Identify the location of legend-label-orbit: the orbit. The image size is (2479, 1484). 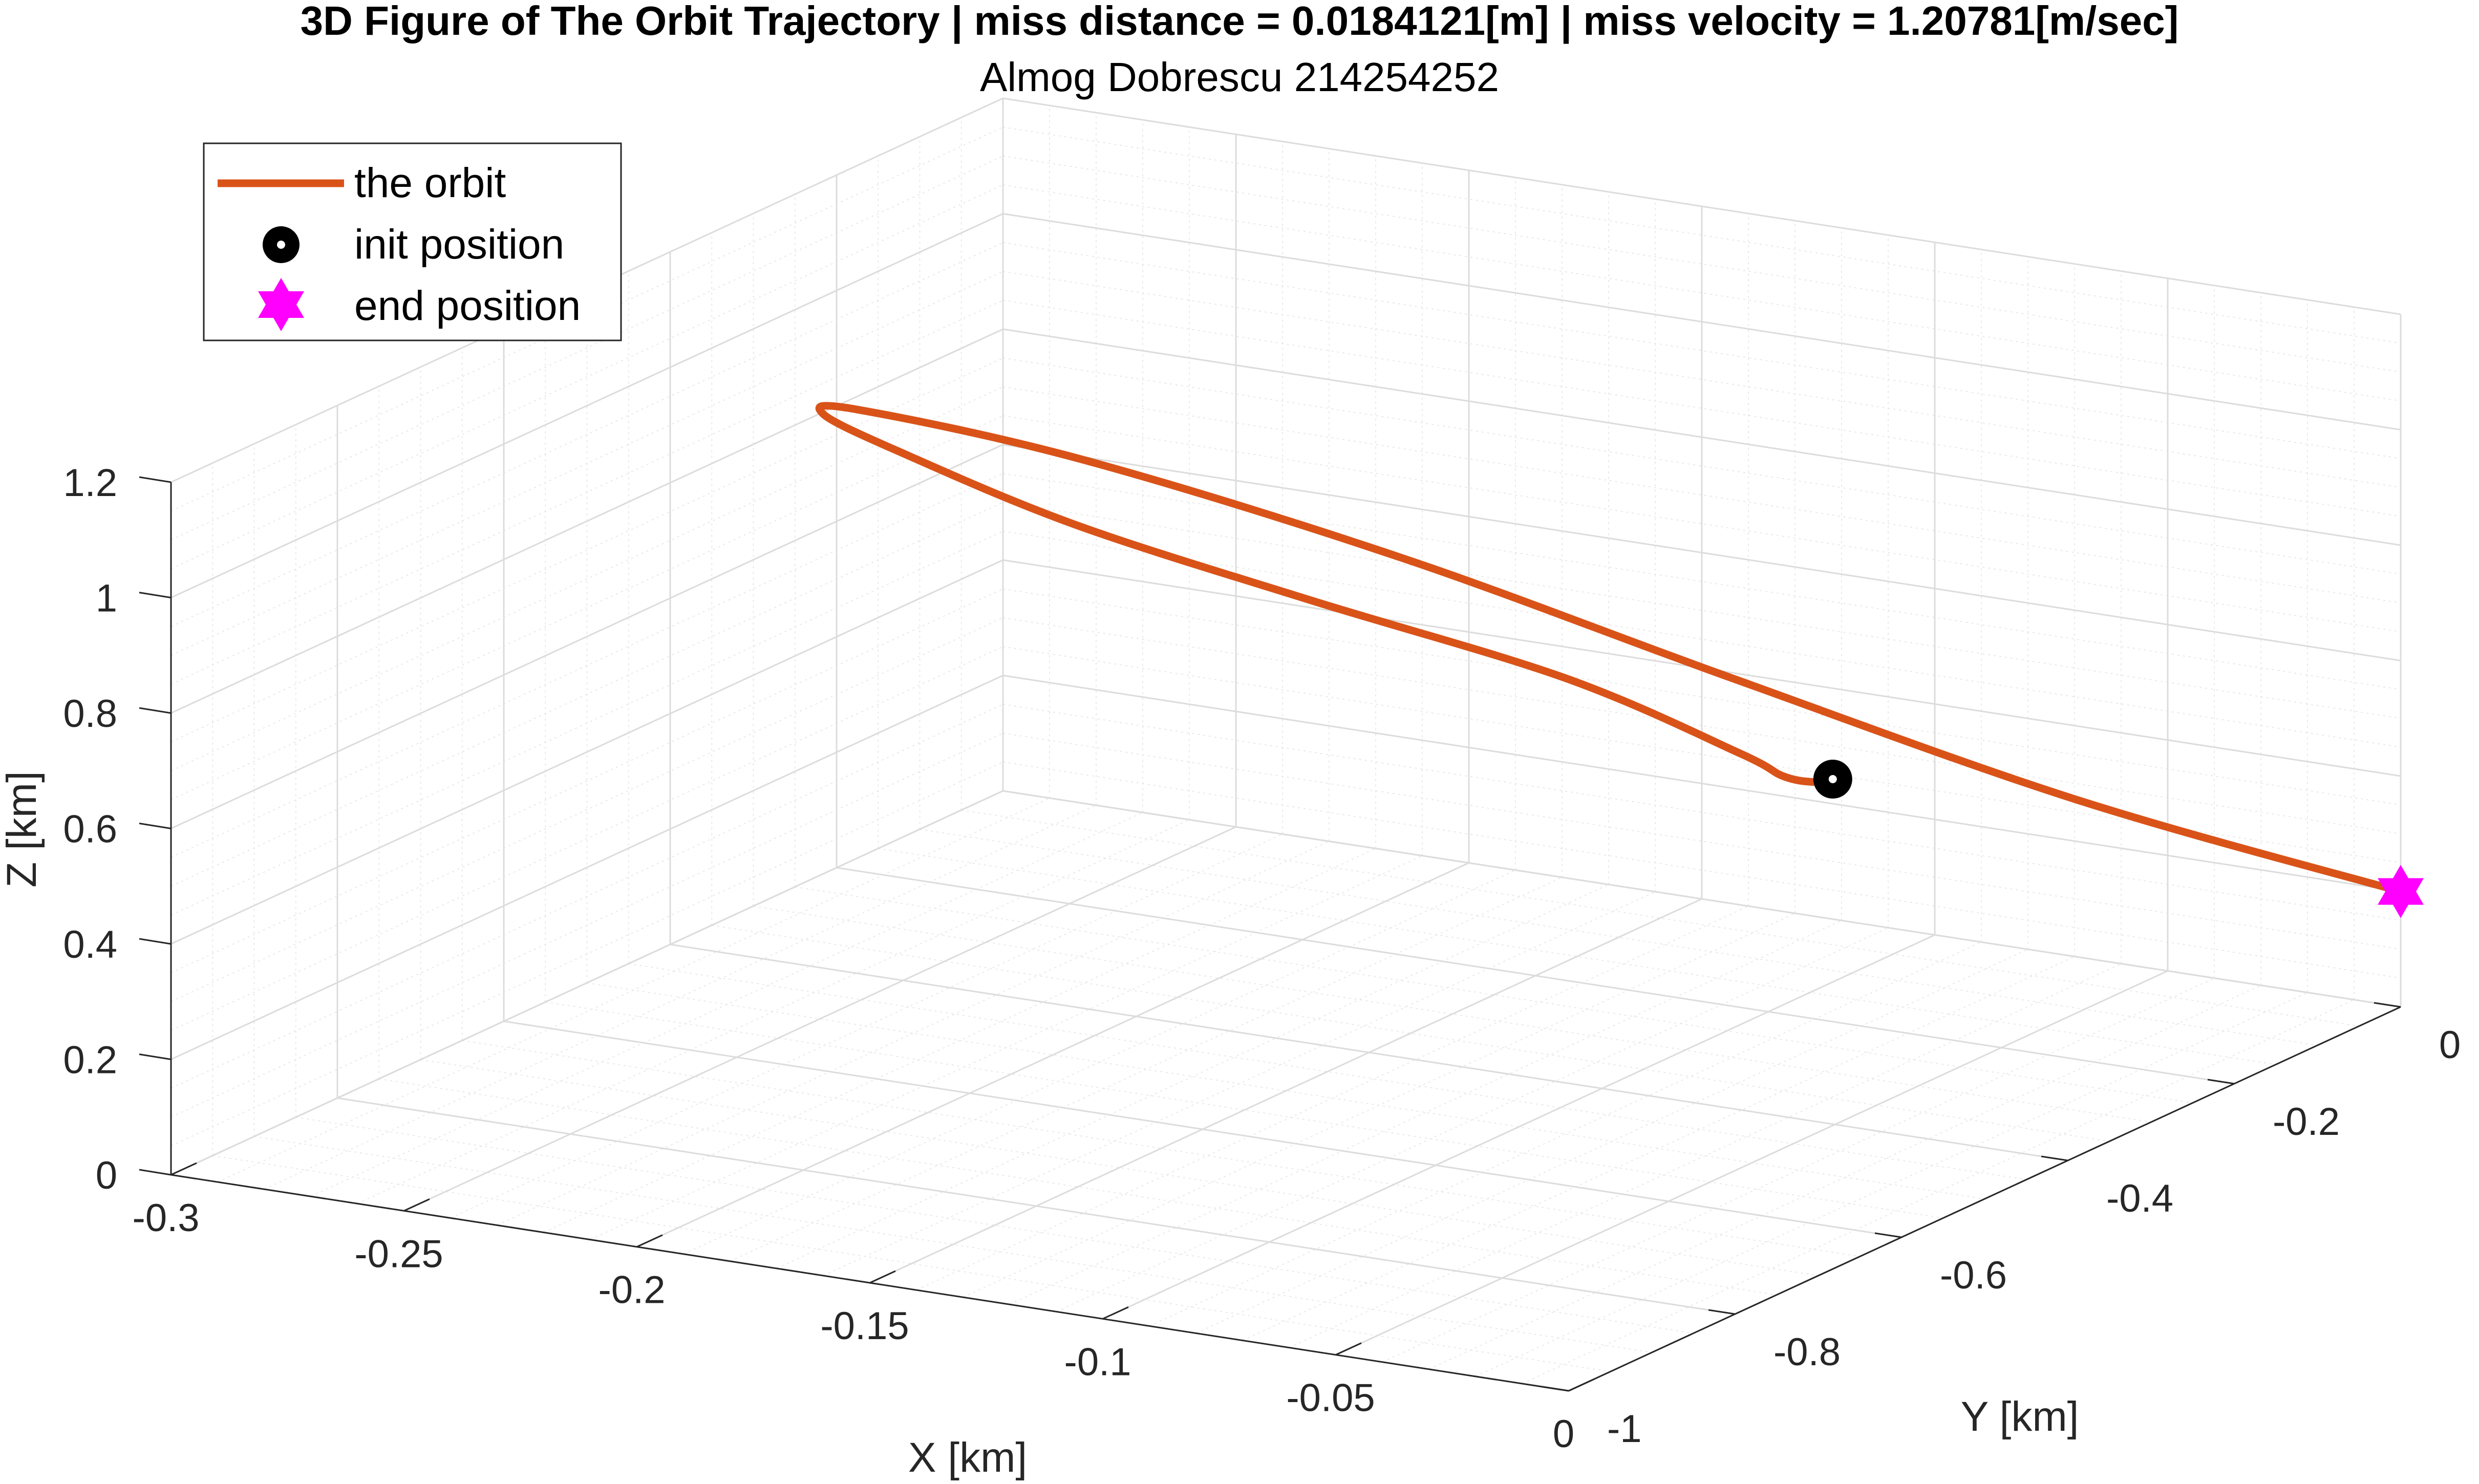
(430, 183).